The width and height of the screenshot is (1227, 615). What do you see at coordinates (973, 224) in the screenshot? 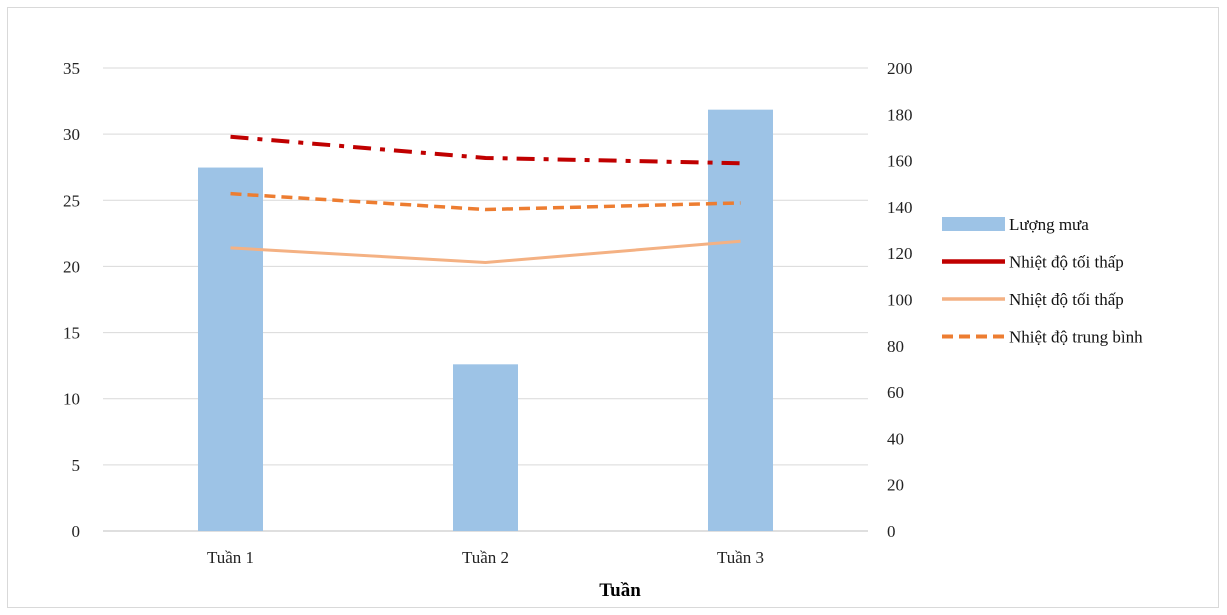
I see `legend-swatch` at bounding box center [973, 224].